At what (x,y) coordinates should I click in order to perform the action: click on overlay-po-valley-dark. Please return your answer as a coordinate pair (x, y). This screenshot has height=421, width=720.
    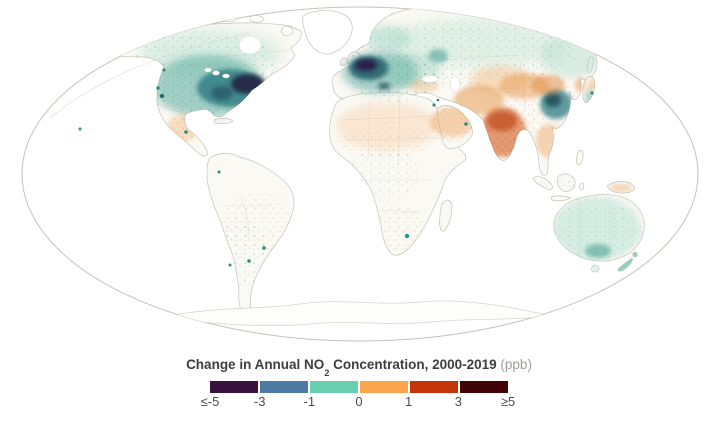
    Looking at the image, I should click on (384, 86).